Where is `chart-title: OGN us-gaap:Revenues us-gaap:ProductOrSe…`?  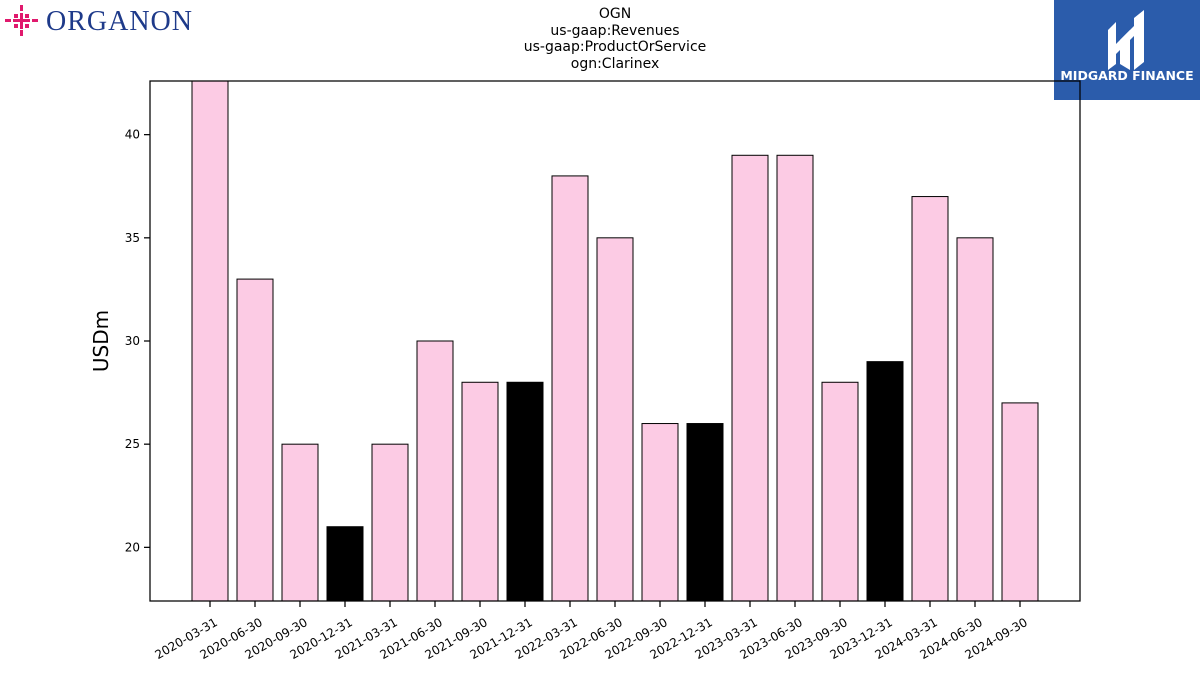 chart-title: OGN us-gaap:Revenues us-gaap:ProductOrSe… is located at coordinates (615, 39).